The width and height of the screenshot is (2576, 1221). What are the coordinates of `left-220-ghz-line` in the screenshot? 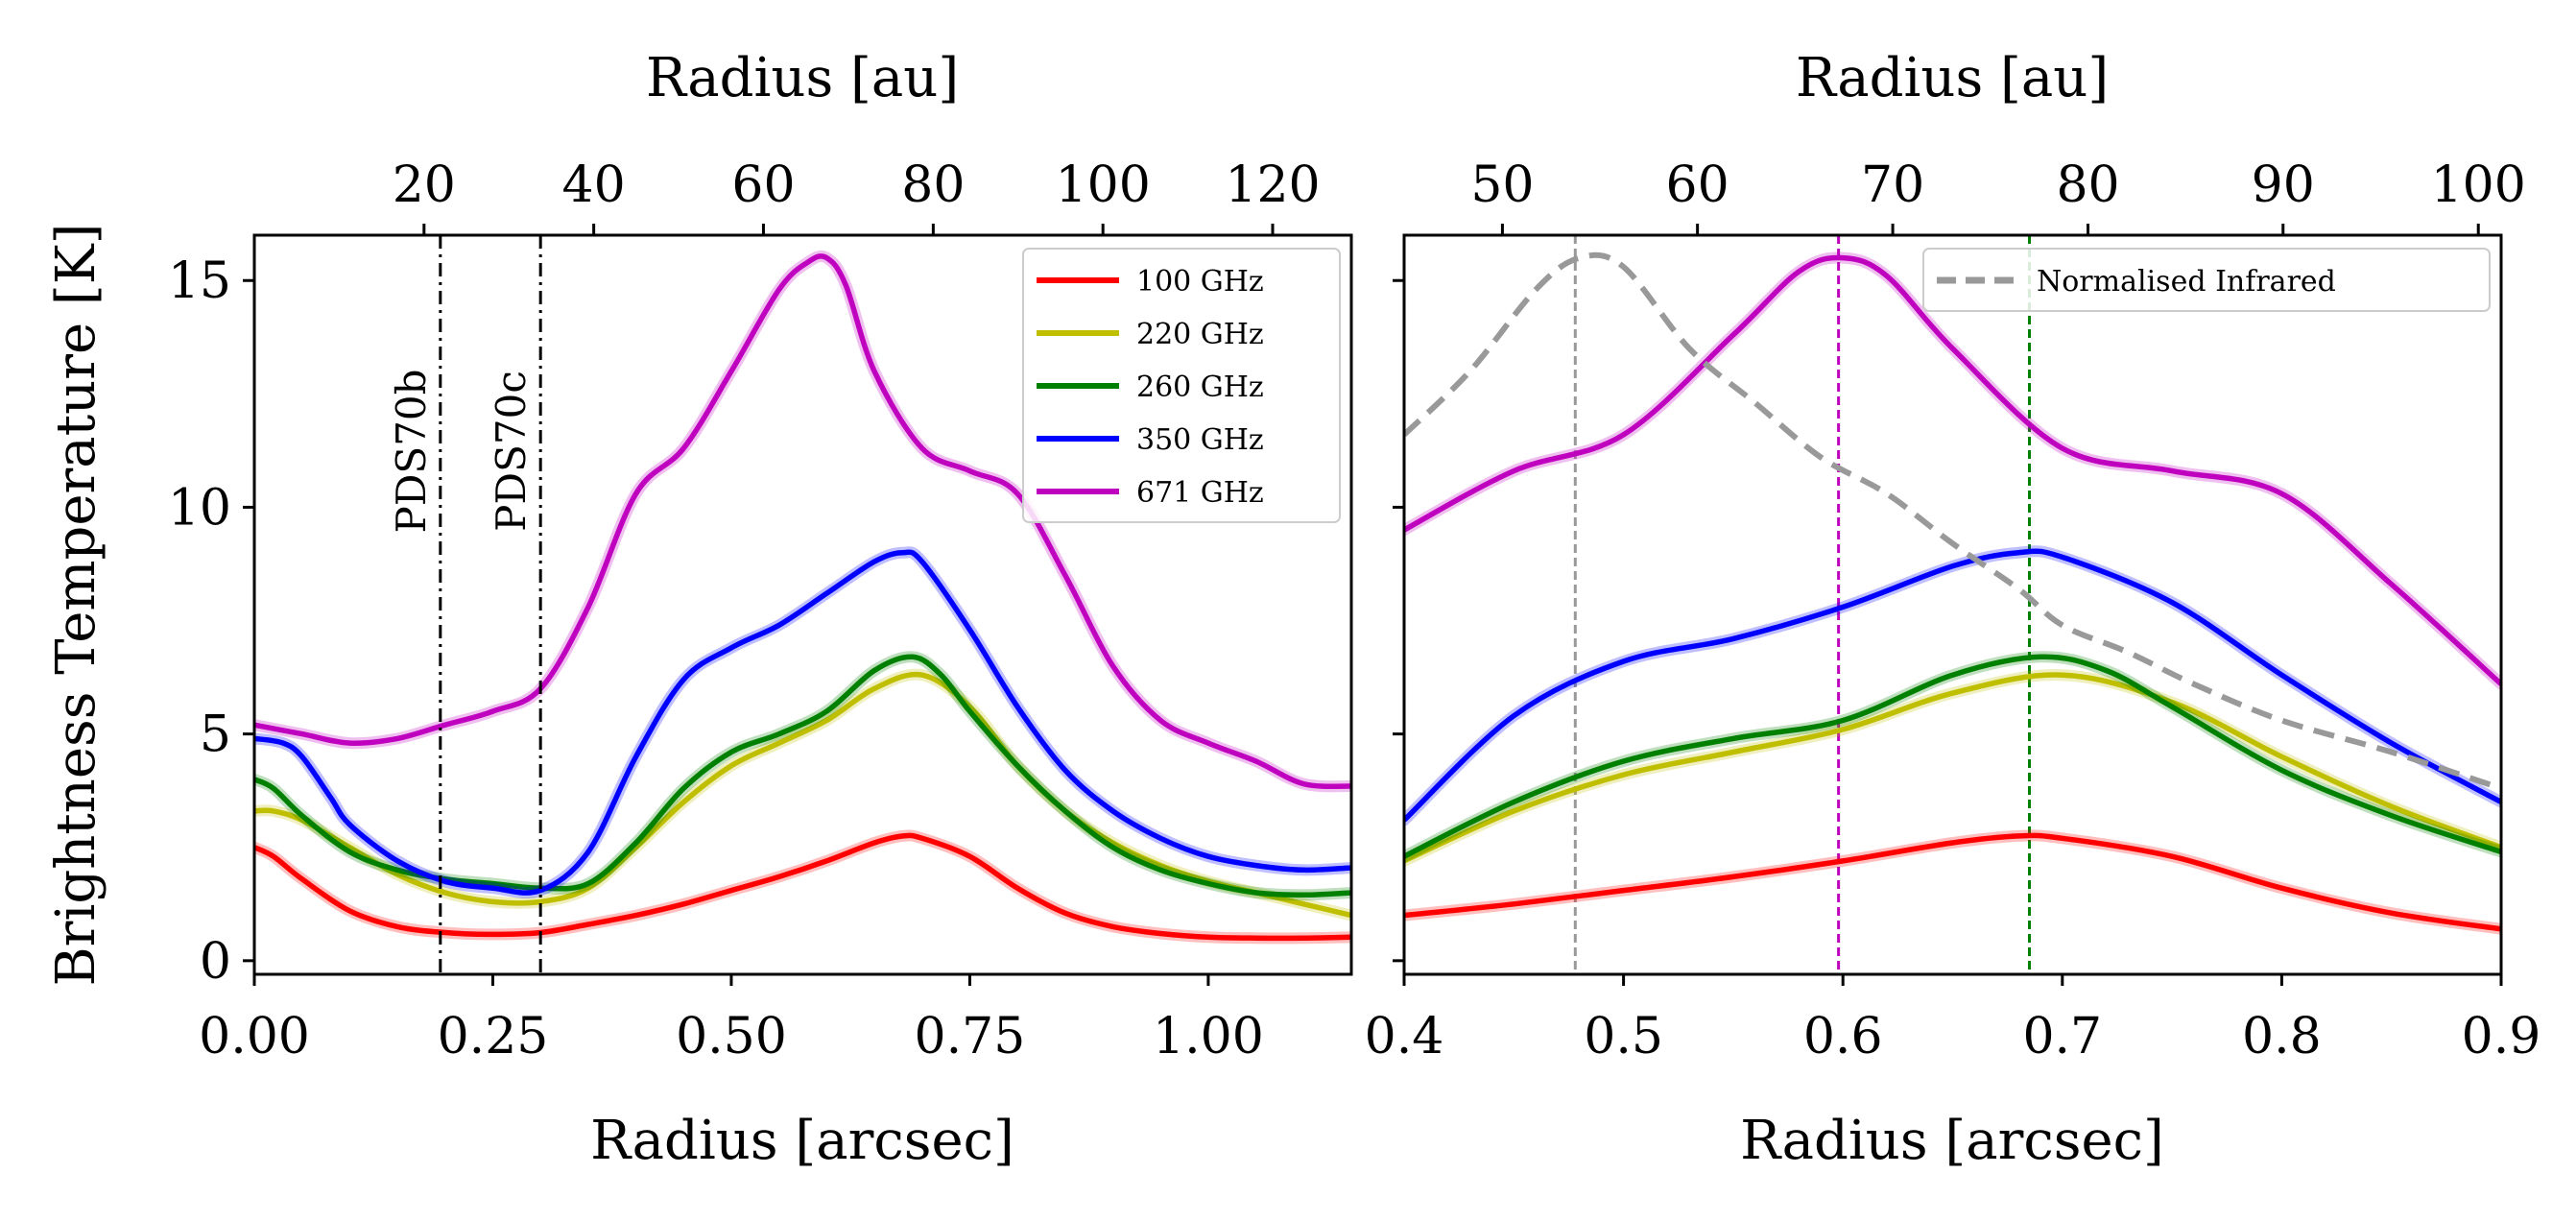 It's located at (802, 795).